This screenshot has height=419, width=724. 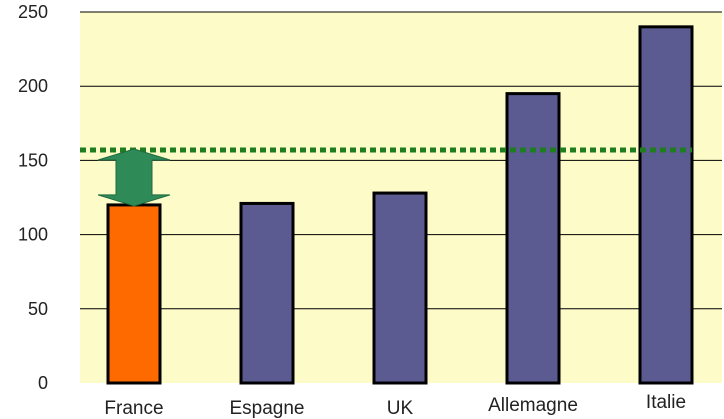 I want to click on y-axis-tick-labels: 0 50 100 150 200 250, so click(x=33, y=197).